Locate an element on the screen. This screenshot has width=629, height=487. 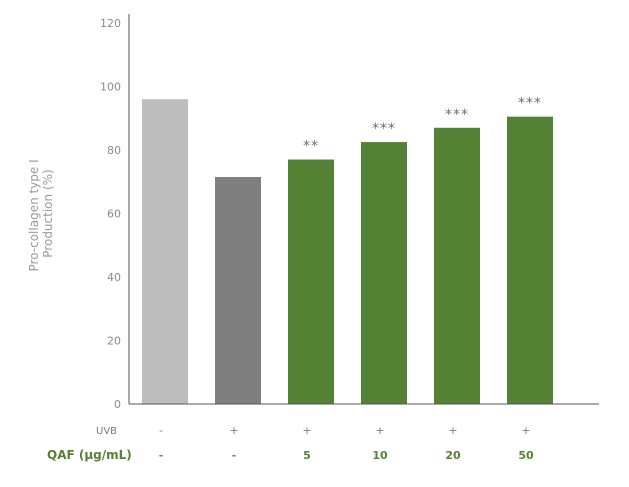
uvb-row-values: - + + + + + is located at coordinates (345, 430).